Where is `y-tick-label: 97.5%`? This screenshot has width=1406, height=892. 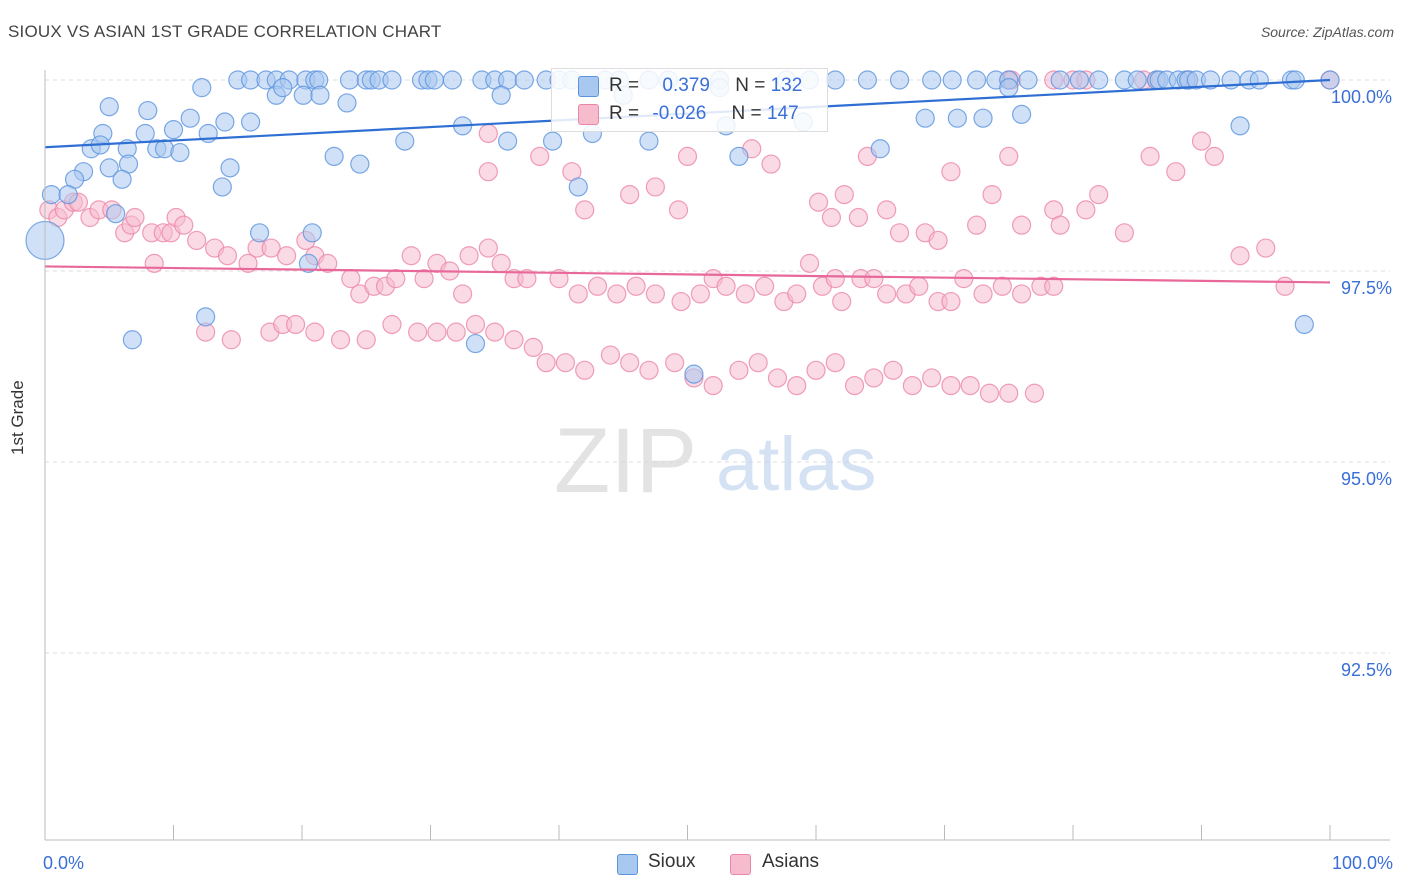 y-tick-label: 97.5% is located at coordinates (1366, 288).